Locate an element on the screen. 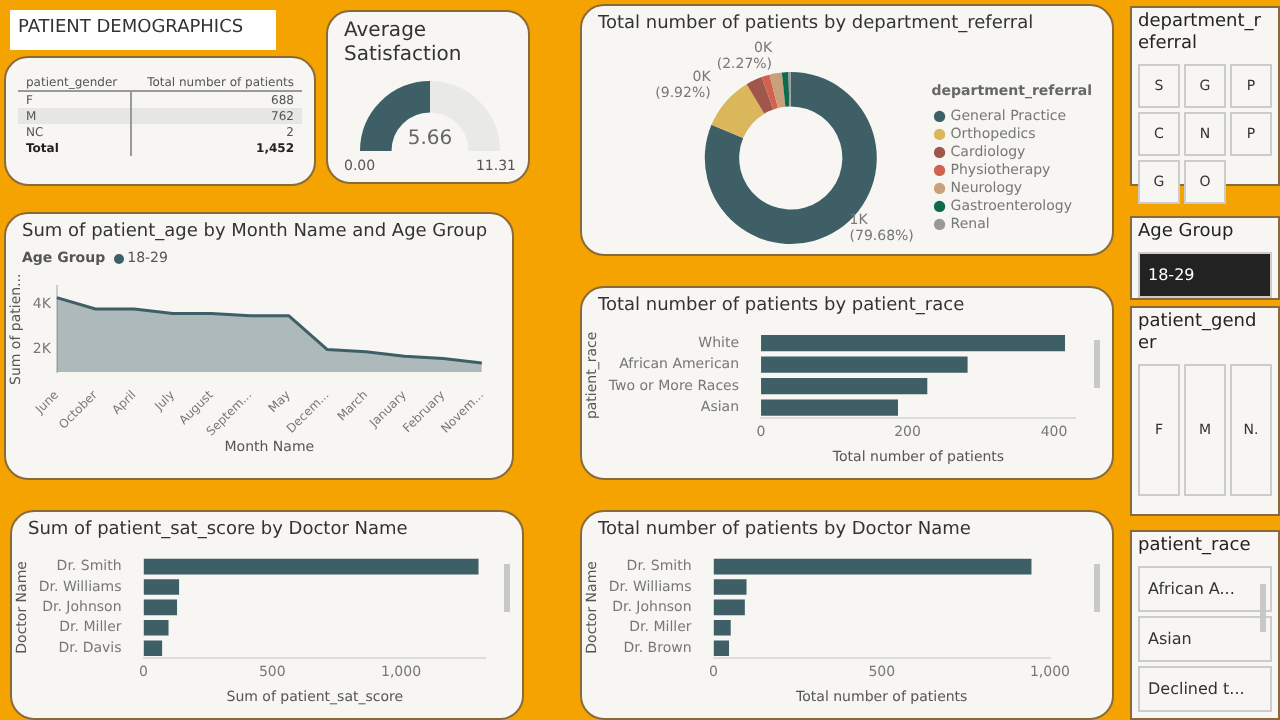 The height and width of the screenshot is (720, 1280). text: patient_race is located at coordinates (1194, 547).